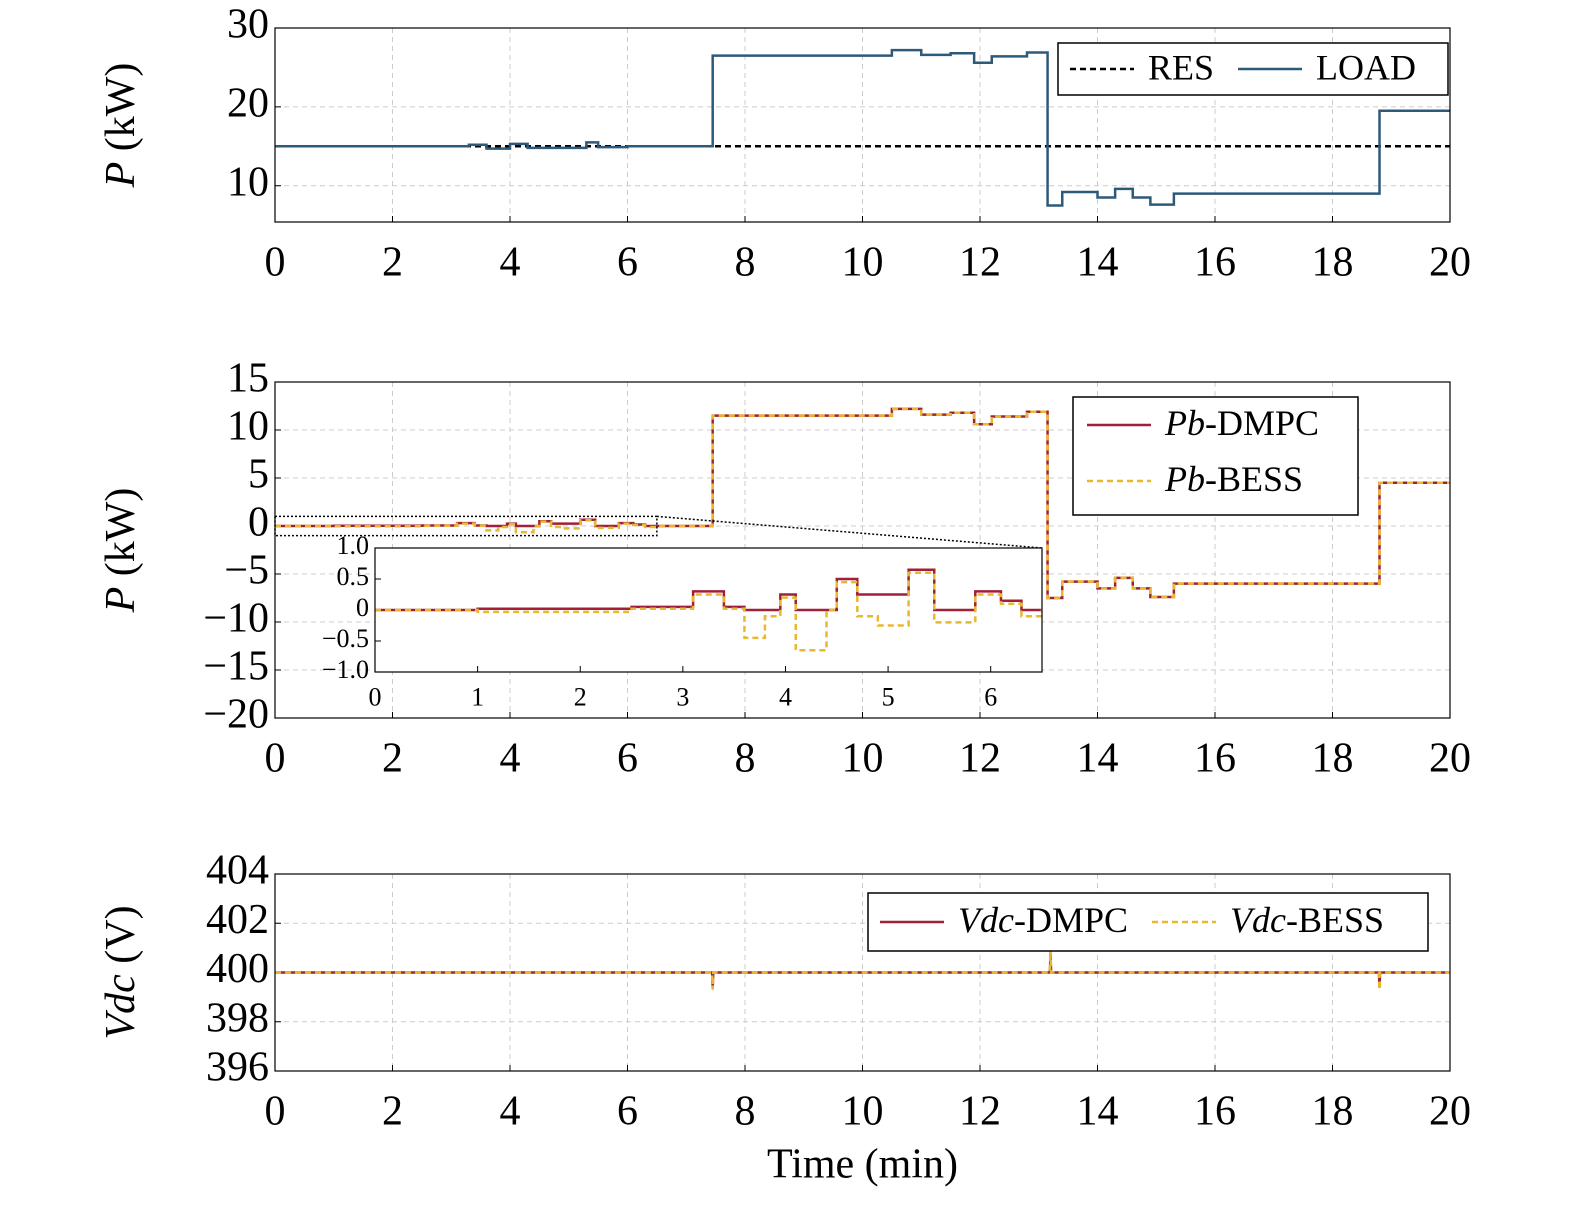 This screenshot has height=1208, width=1575. Describe the element at coordinates (236, 619) in the screenshot. I see `y-tick-label: −10` at that location.